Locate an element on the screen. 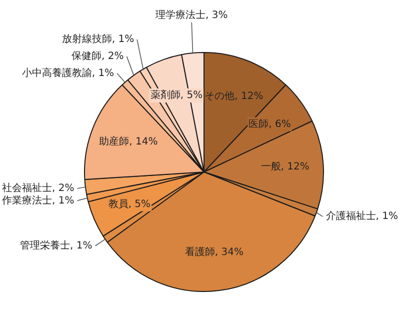  slice-label: 一般, 12% is located at coordinates (285, 166).